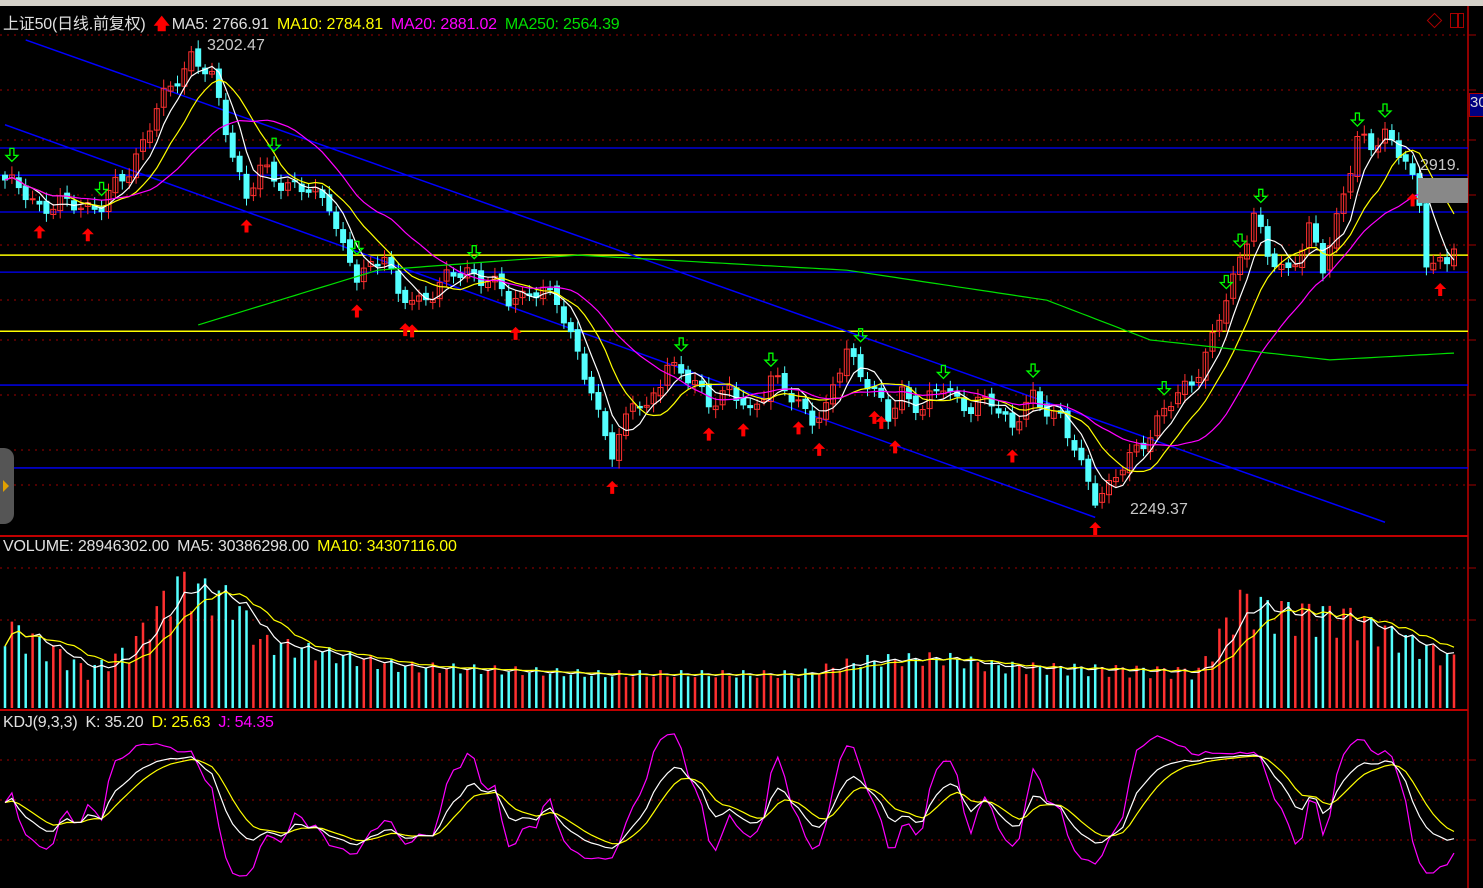 Image resolution: width=1483 pixels, height=888 pixels. What do you see at coordinates (1159, 509) in the screenshot?
I see `low-price-label: 2249.37` at bounding box center [1159, 509].